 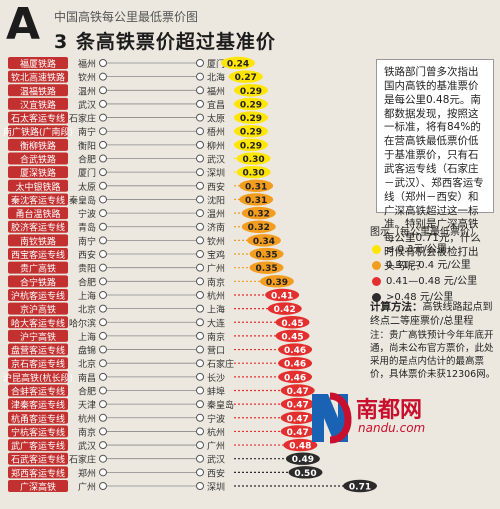 What do you see at coordinates (38, 364) in the screenshot?
I see `line-name-label: 京石客运专线` at bounding box center [38, 364].